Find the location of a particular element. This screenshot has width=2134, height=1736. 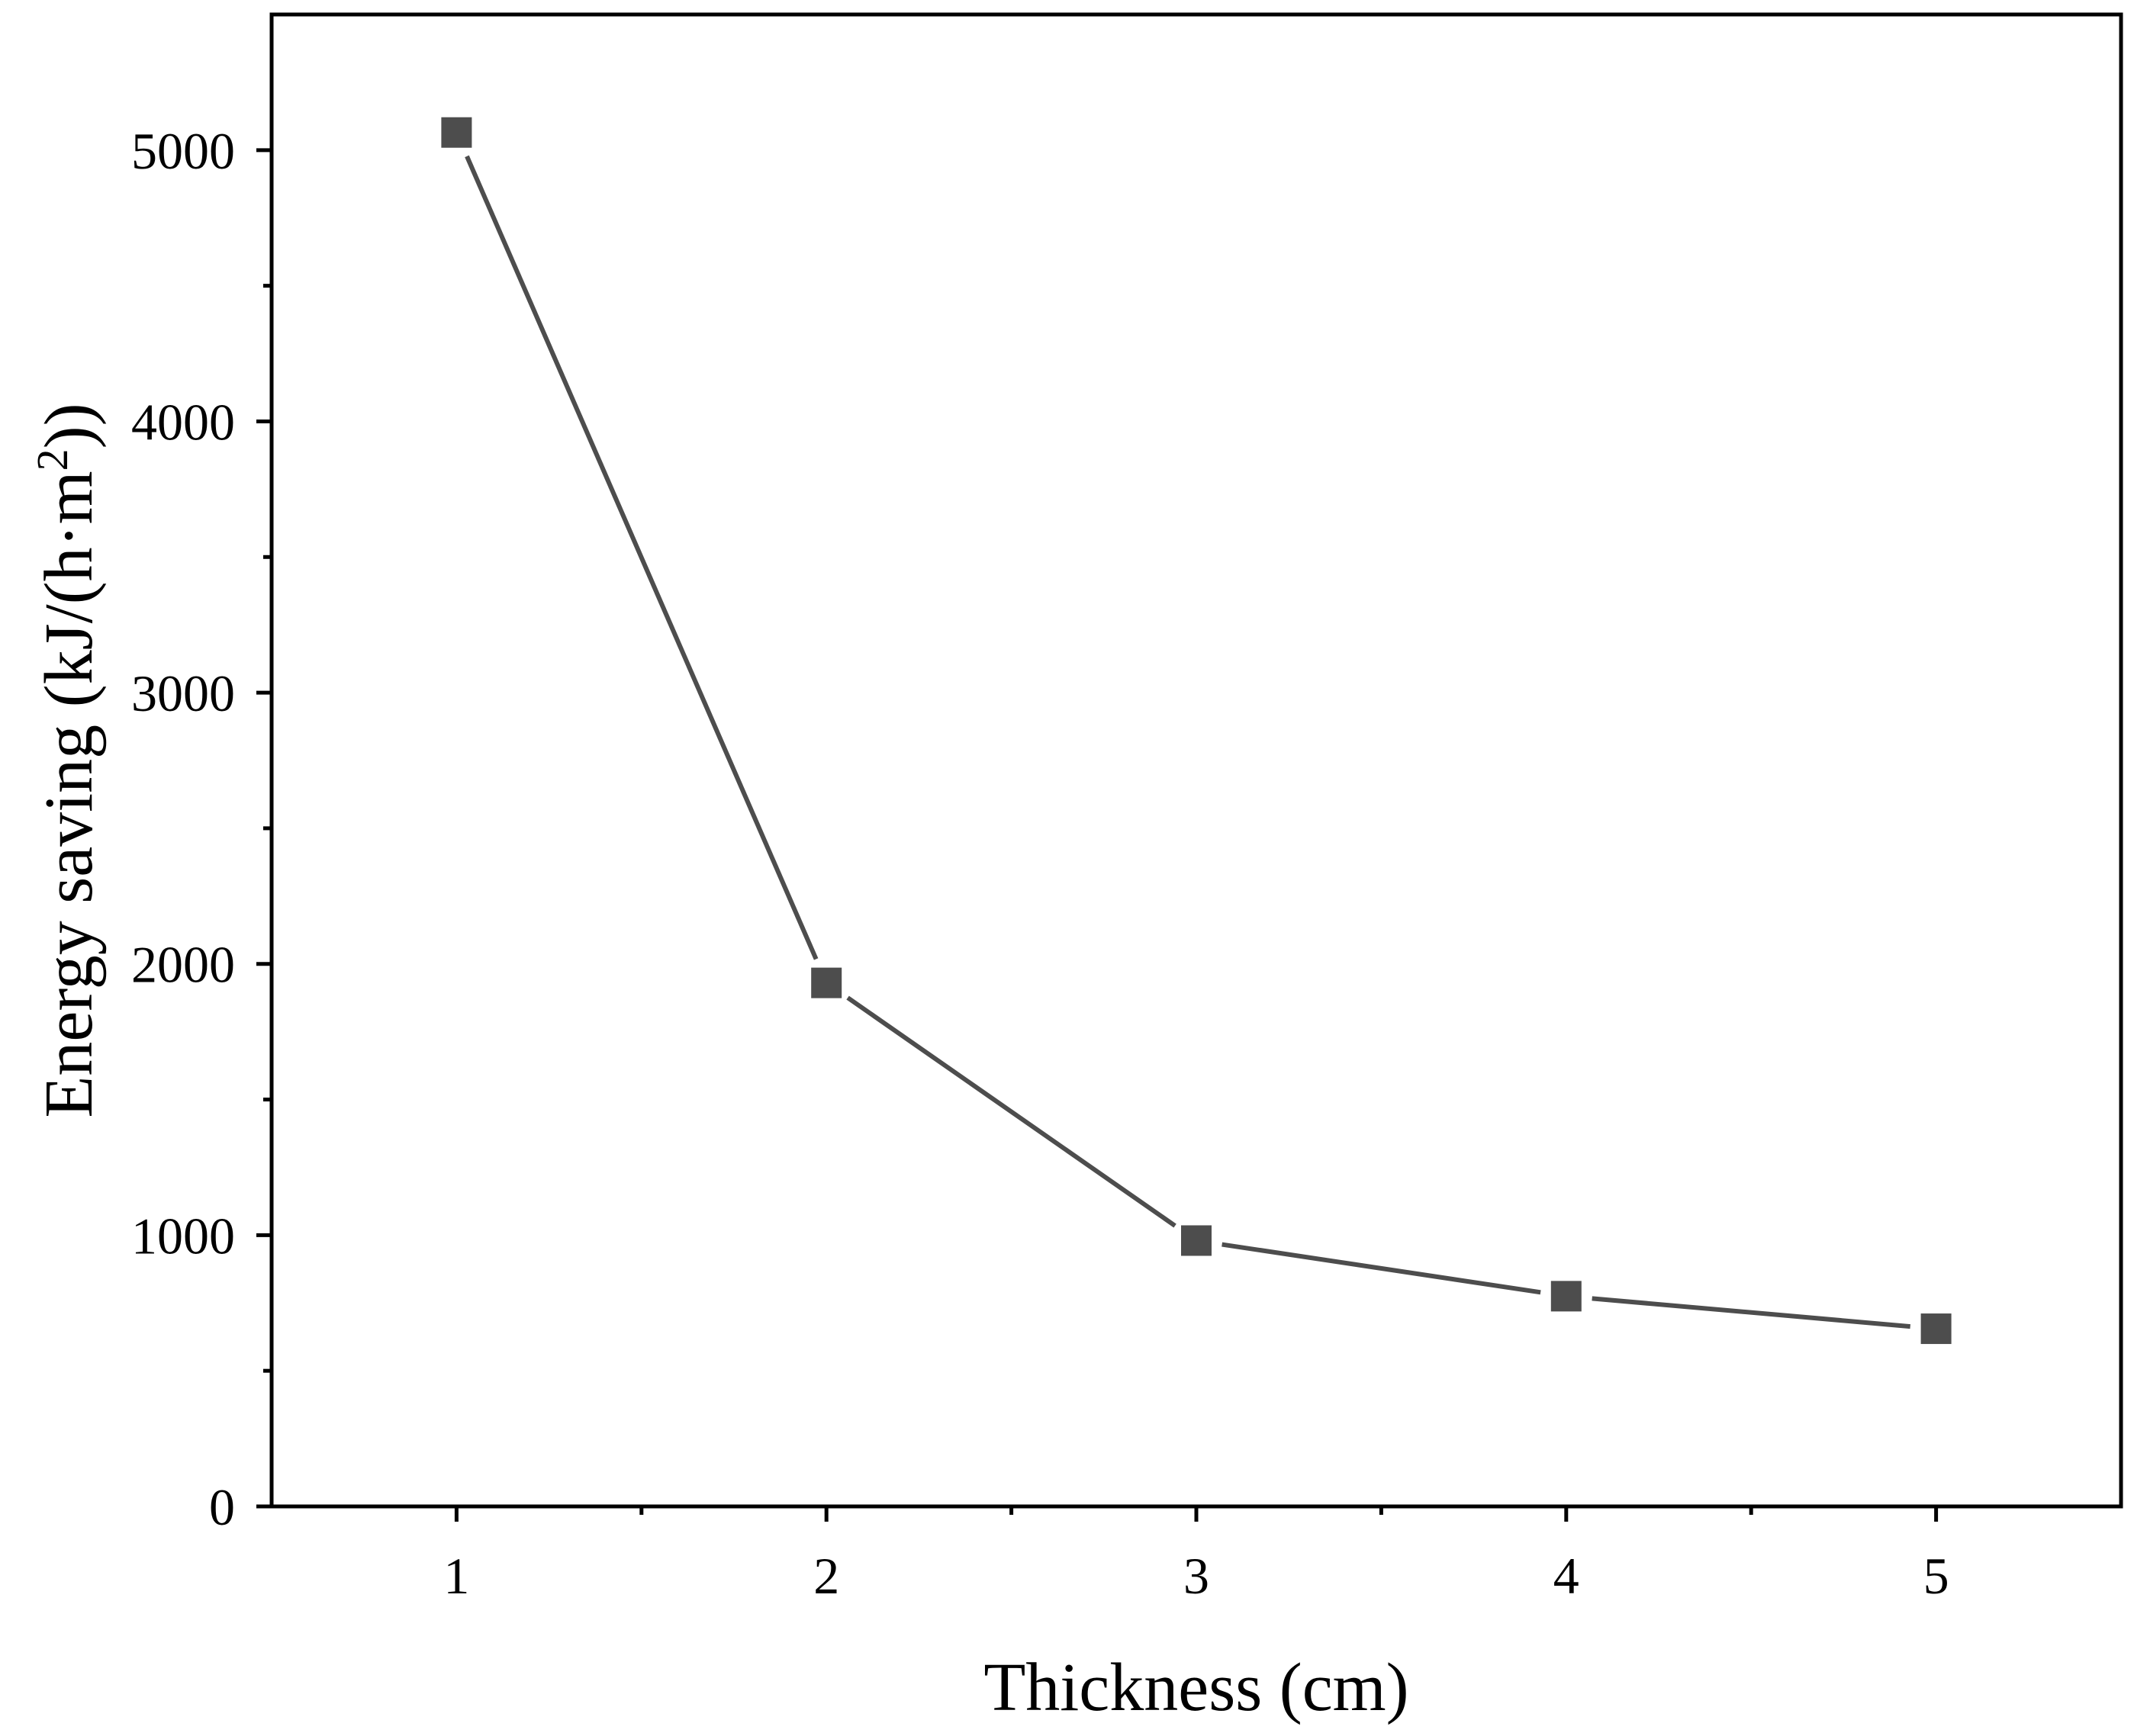

x-tick-label: 1 is located at coordinates (456, 1576).